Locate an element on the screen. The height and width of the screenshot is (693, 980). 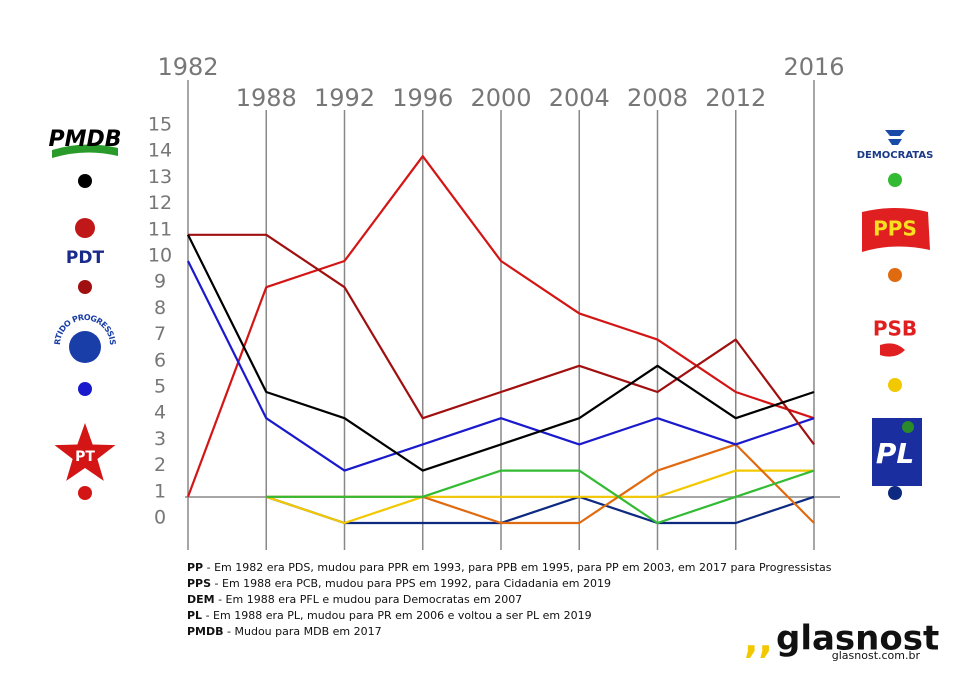
logo-dove is located at coordinates (892, 350).